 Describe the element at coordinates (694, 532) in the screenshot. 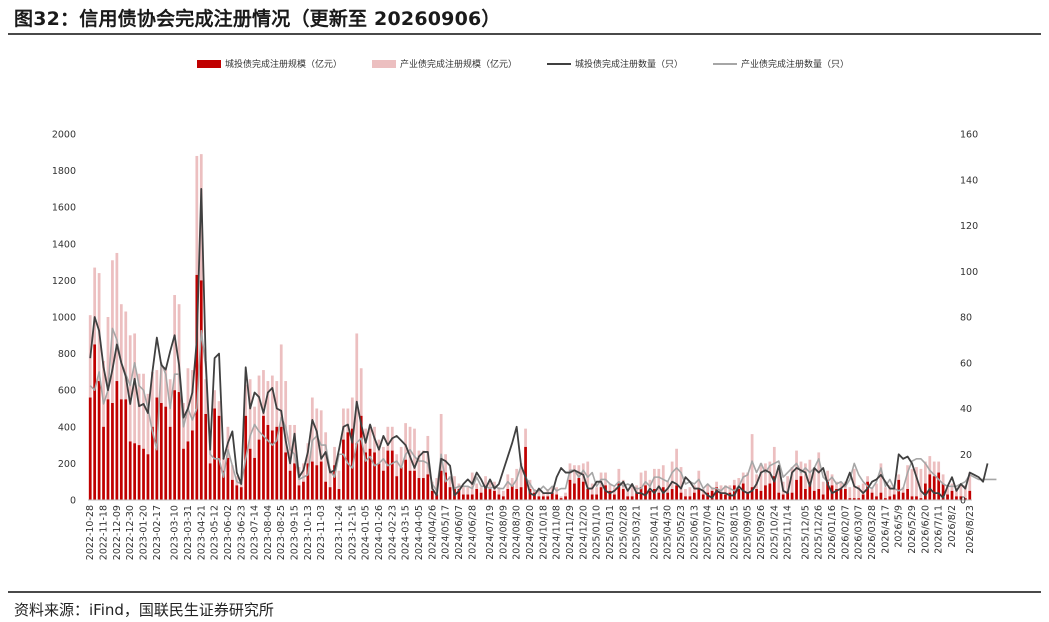

I see `x-tick-label: 2025/06/13` at that location.